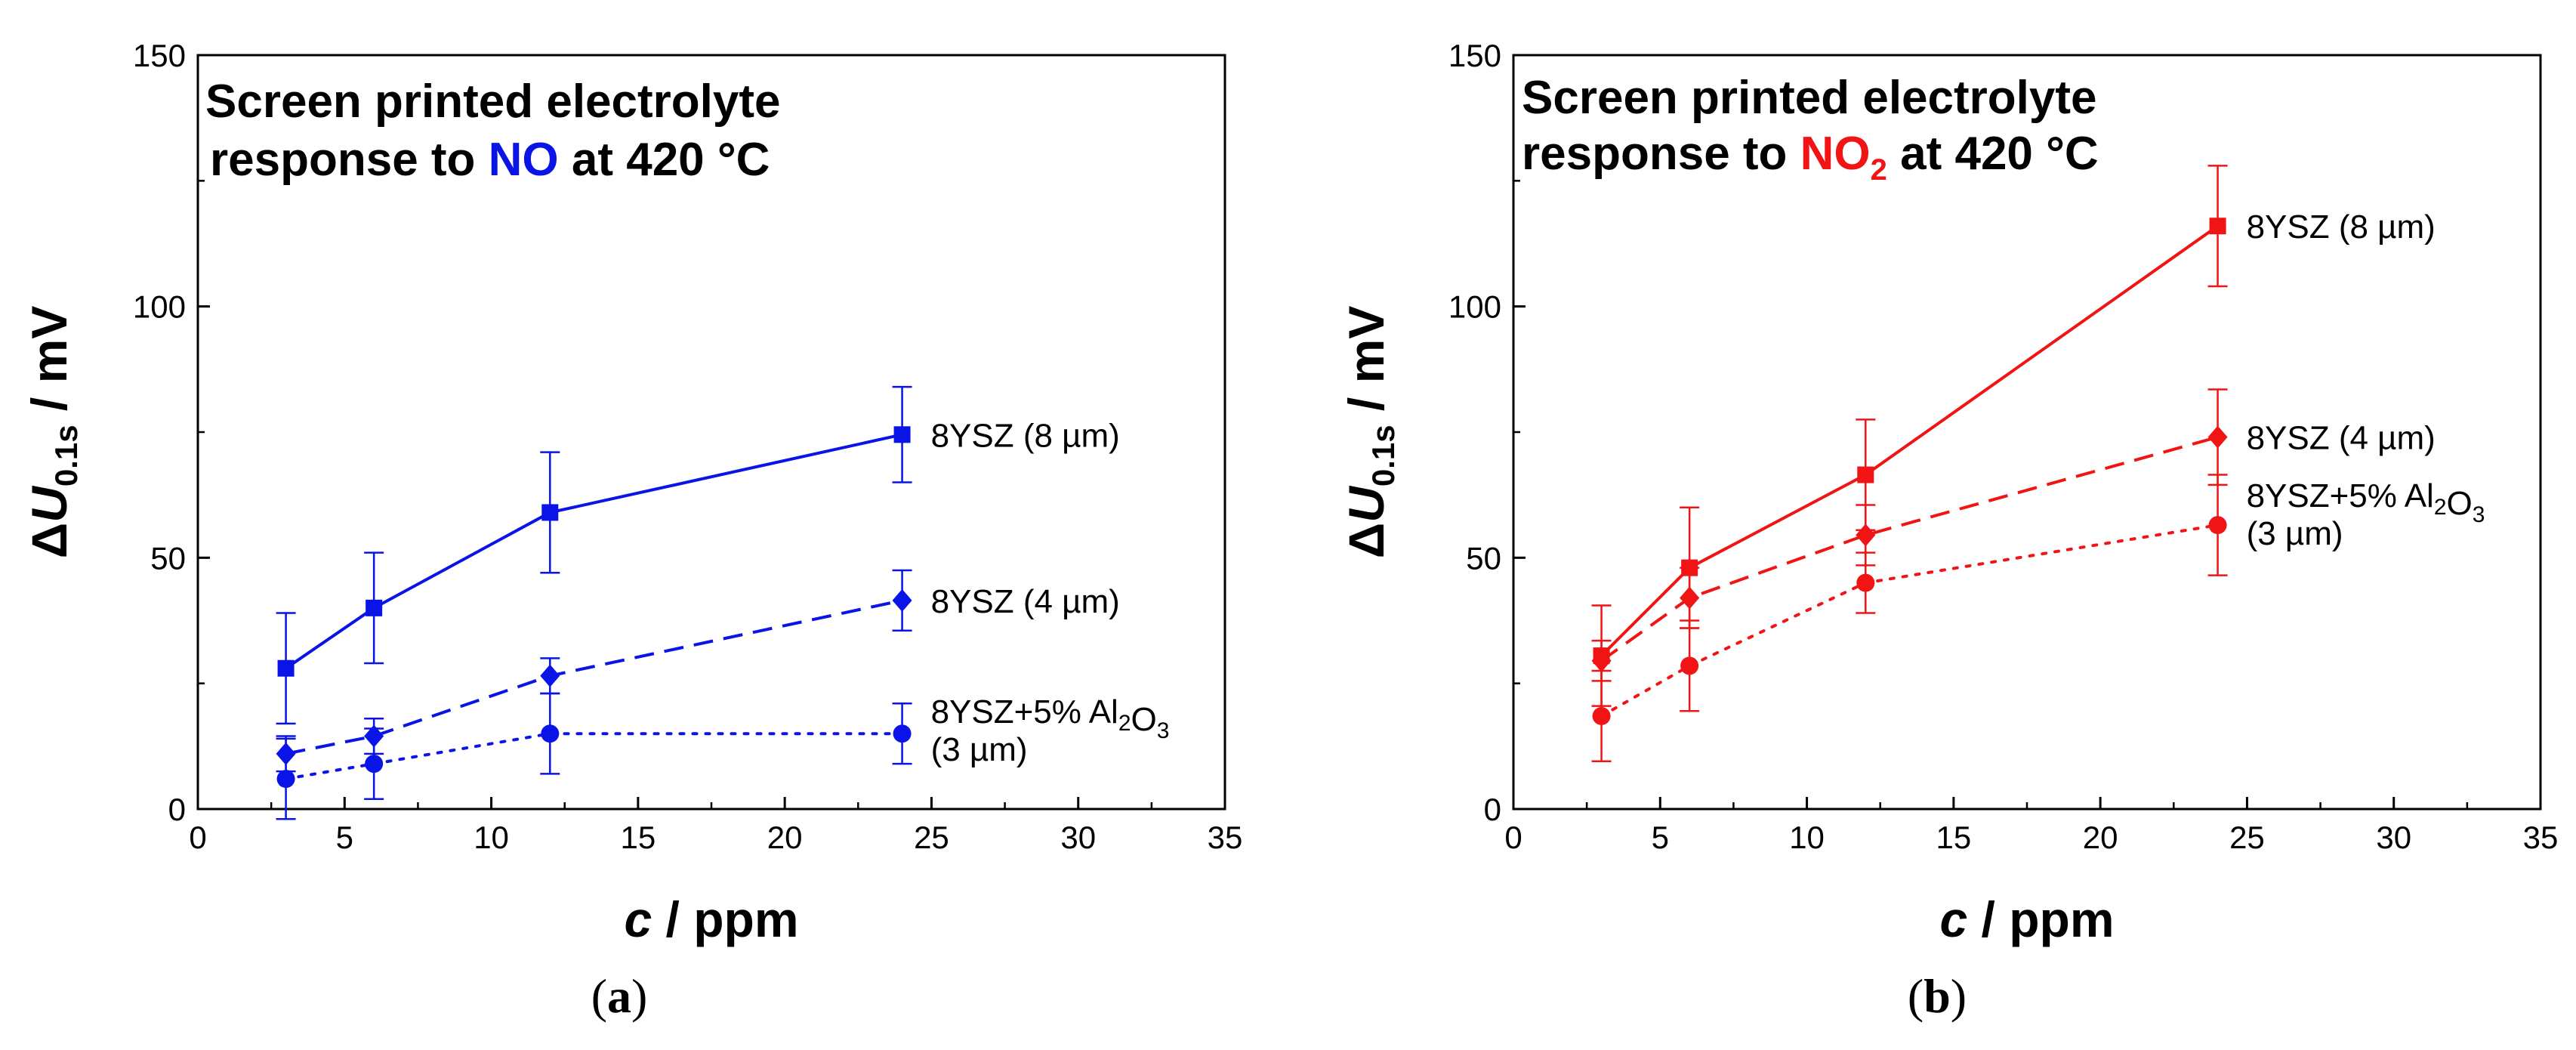 The height and width of the screenshot is (1050, 2576). Describe the element at coordinates (1879, 170) in the screenshot. I see `title-gas-sub: 2` at that location.